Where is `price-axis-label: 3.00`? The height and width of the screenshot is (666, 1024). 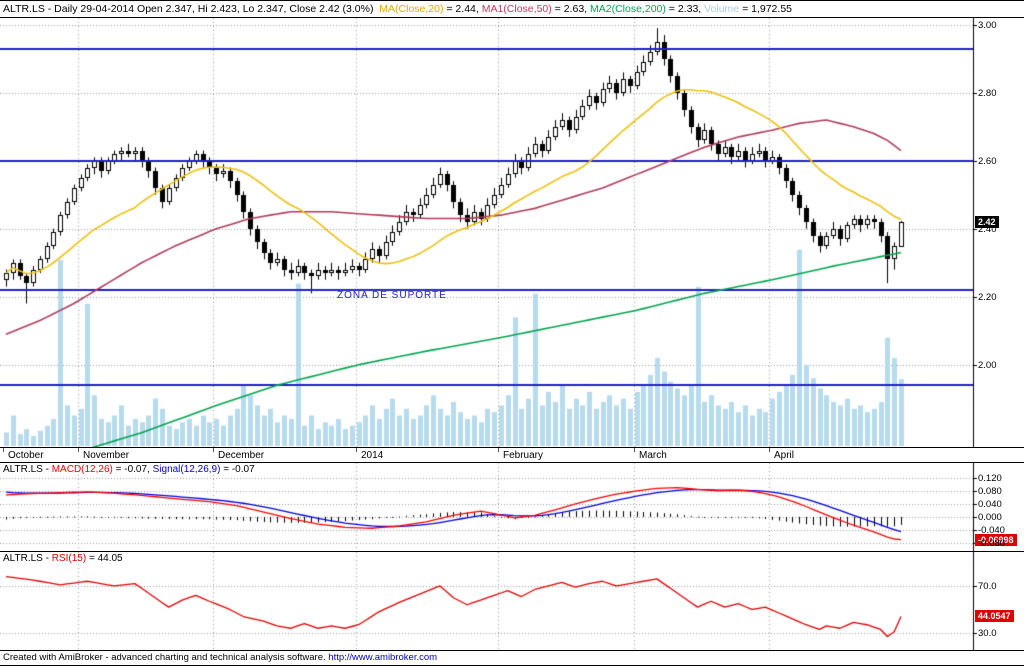 price-axis-label: 3.00 is located at coordinates (987, 25).